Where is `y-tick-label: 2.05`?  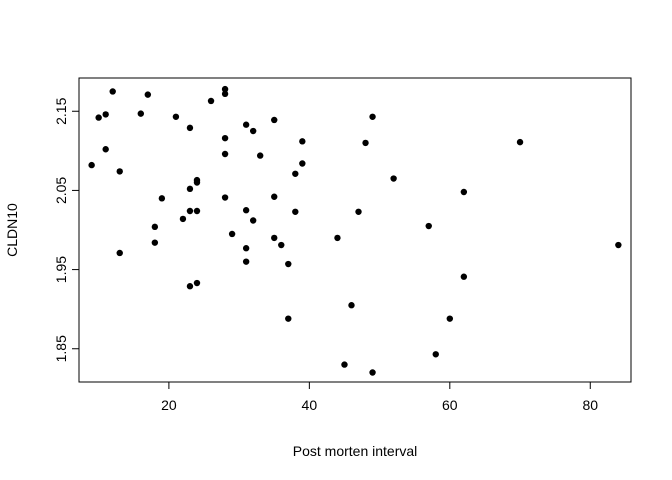 y-tick-label: 2.05 is located at coordinates (61, 190).